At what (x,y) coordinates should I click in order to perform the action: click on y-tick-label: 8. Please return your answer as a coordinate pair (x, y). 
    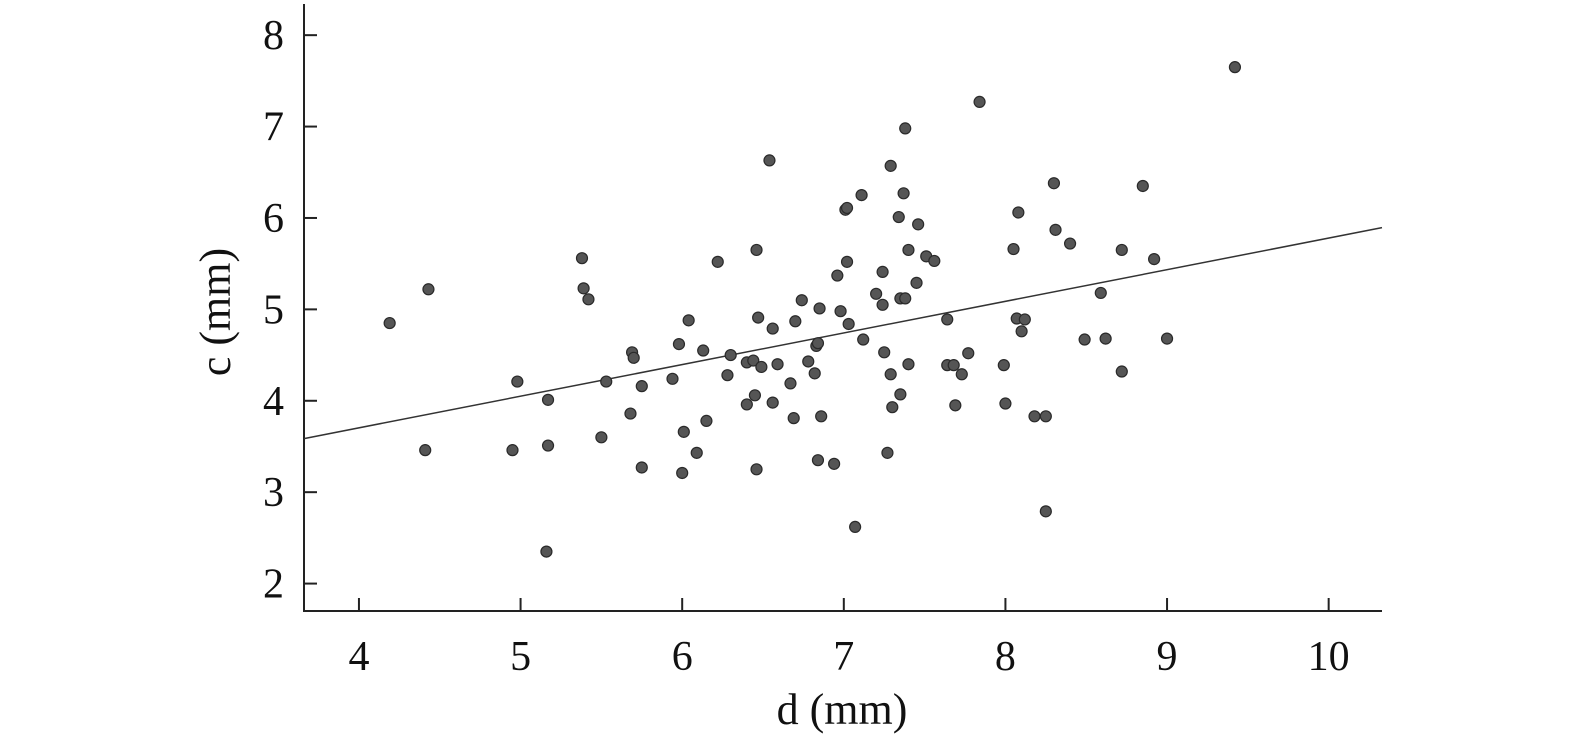
    Looking at the image, I should click on (273, 36).